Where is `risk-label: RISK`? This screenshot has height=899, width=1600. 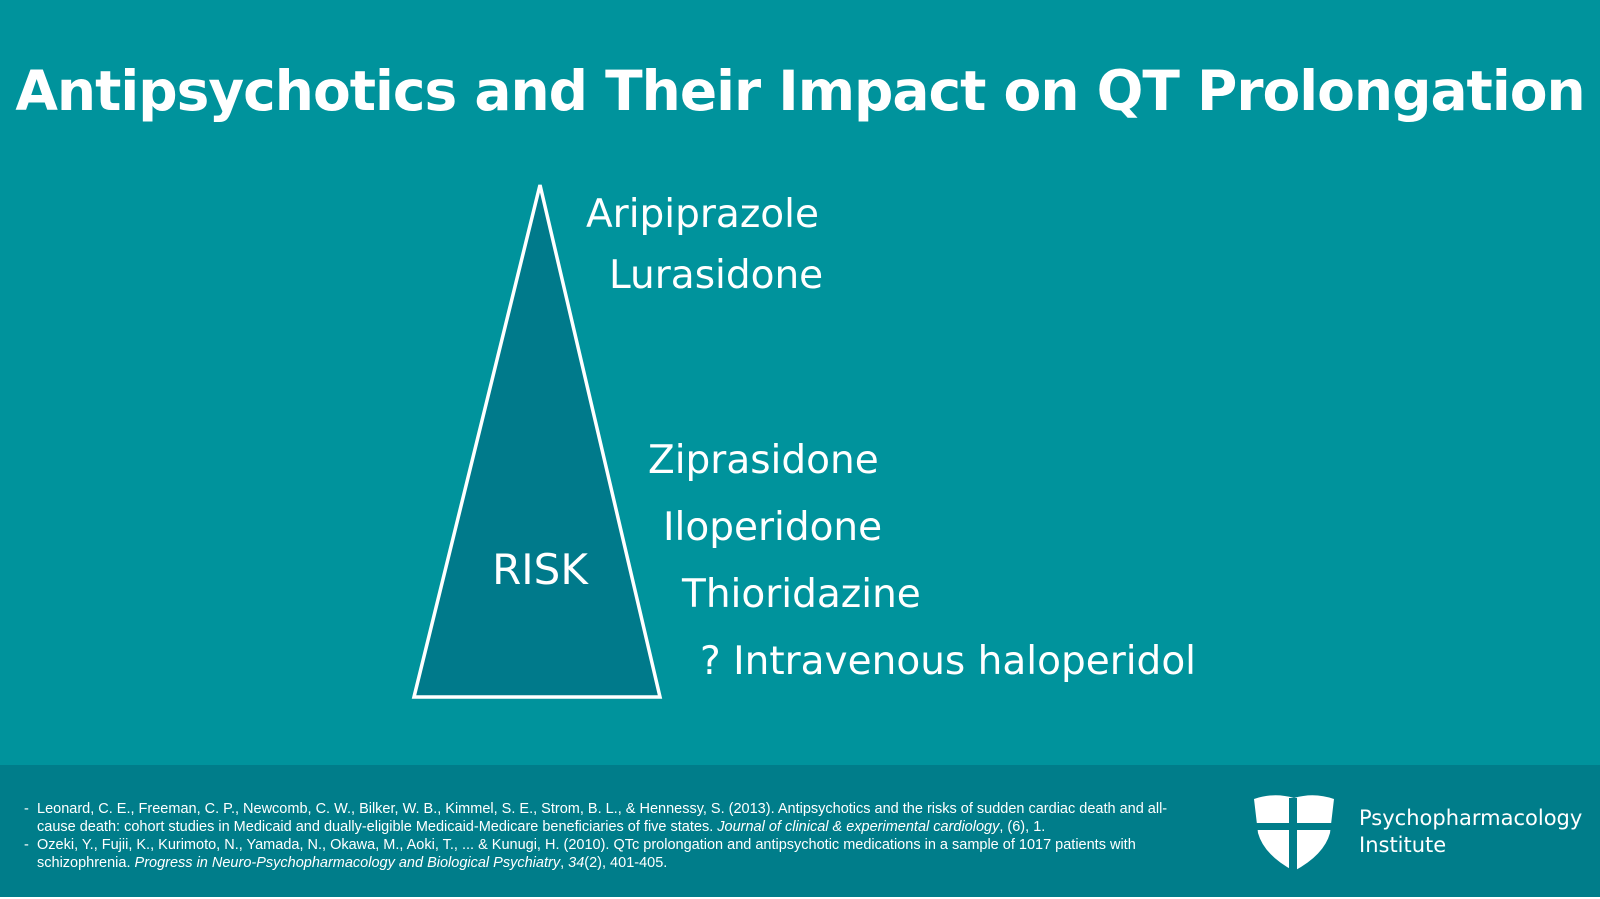 risk-label: RISK is located at coordinates (540, 569).